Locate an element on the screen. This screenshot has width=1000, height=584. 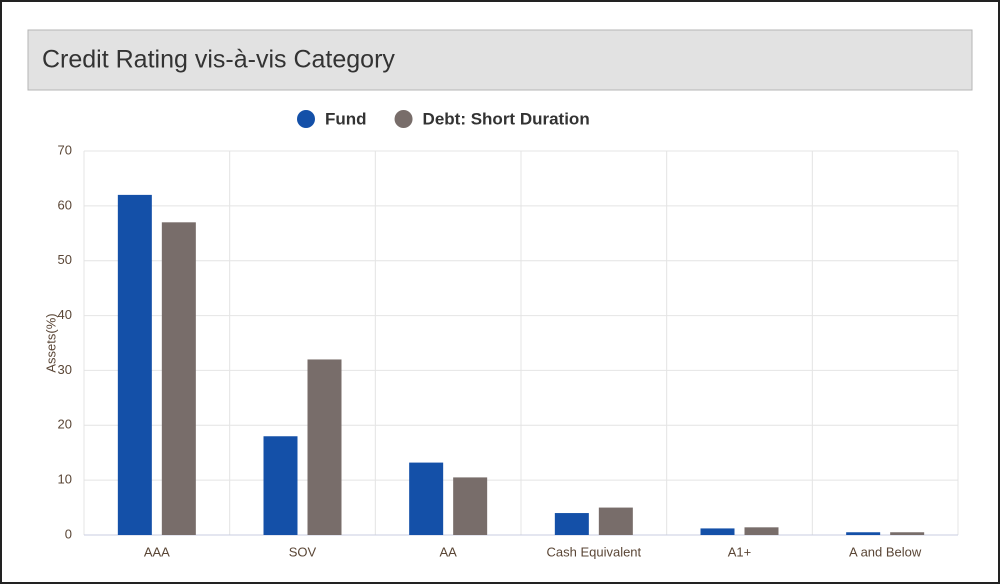
y-tick-label: 0 is located at coordinates (68, 533).